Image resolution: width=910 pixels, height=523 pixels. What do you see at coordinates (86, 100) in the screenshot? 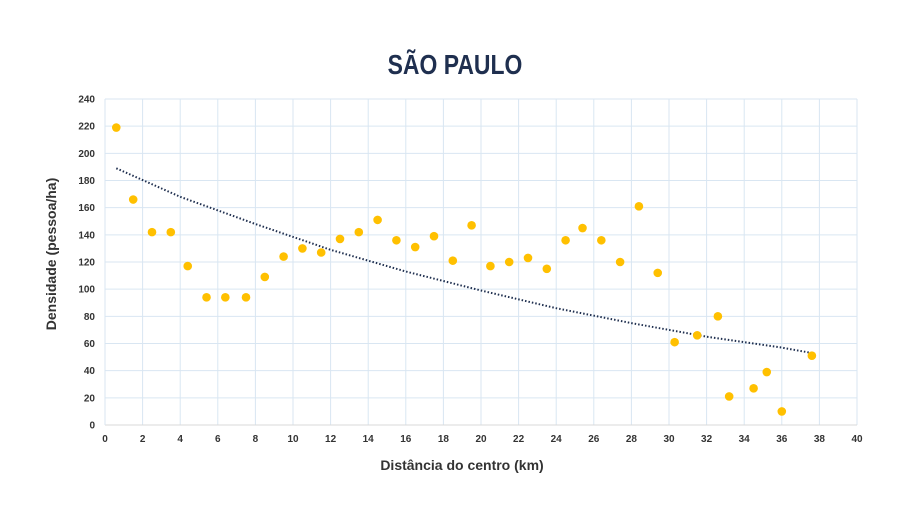
I see `y-tick-label: 240` at bounding box center [86, 100].